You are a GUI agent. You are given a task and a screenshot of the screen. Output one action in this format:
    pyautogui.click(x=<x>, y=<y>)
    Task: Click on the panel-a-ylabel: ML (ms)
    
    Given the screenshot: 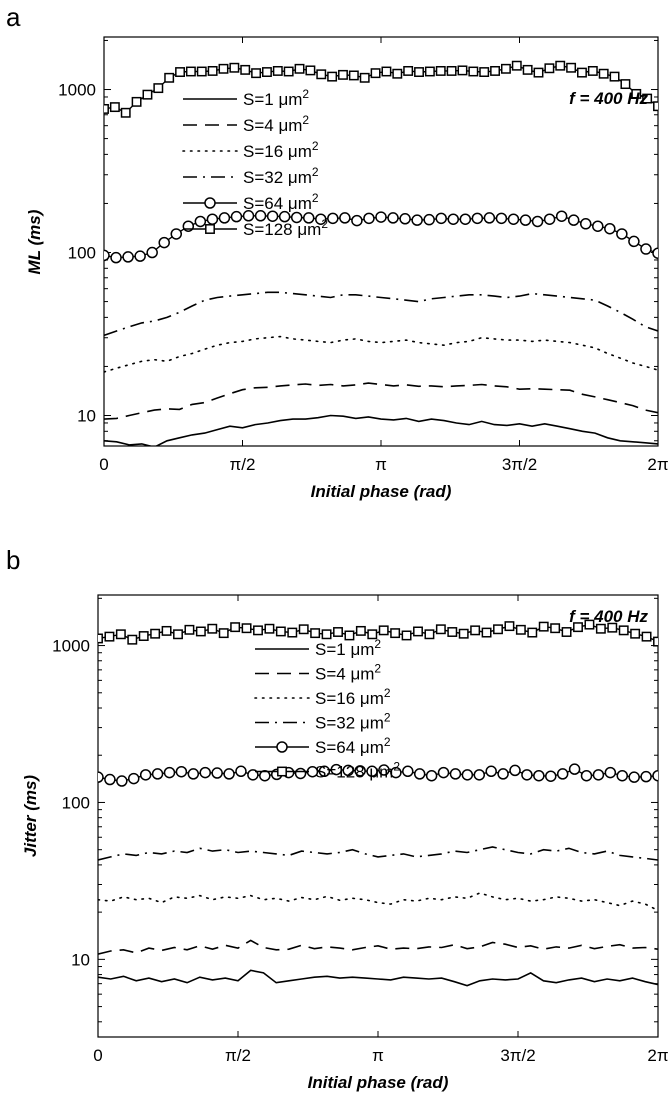 What is the action you would take?
    pyautogui.click(x=34, y=241)
    